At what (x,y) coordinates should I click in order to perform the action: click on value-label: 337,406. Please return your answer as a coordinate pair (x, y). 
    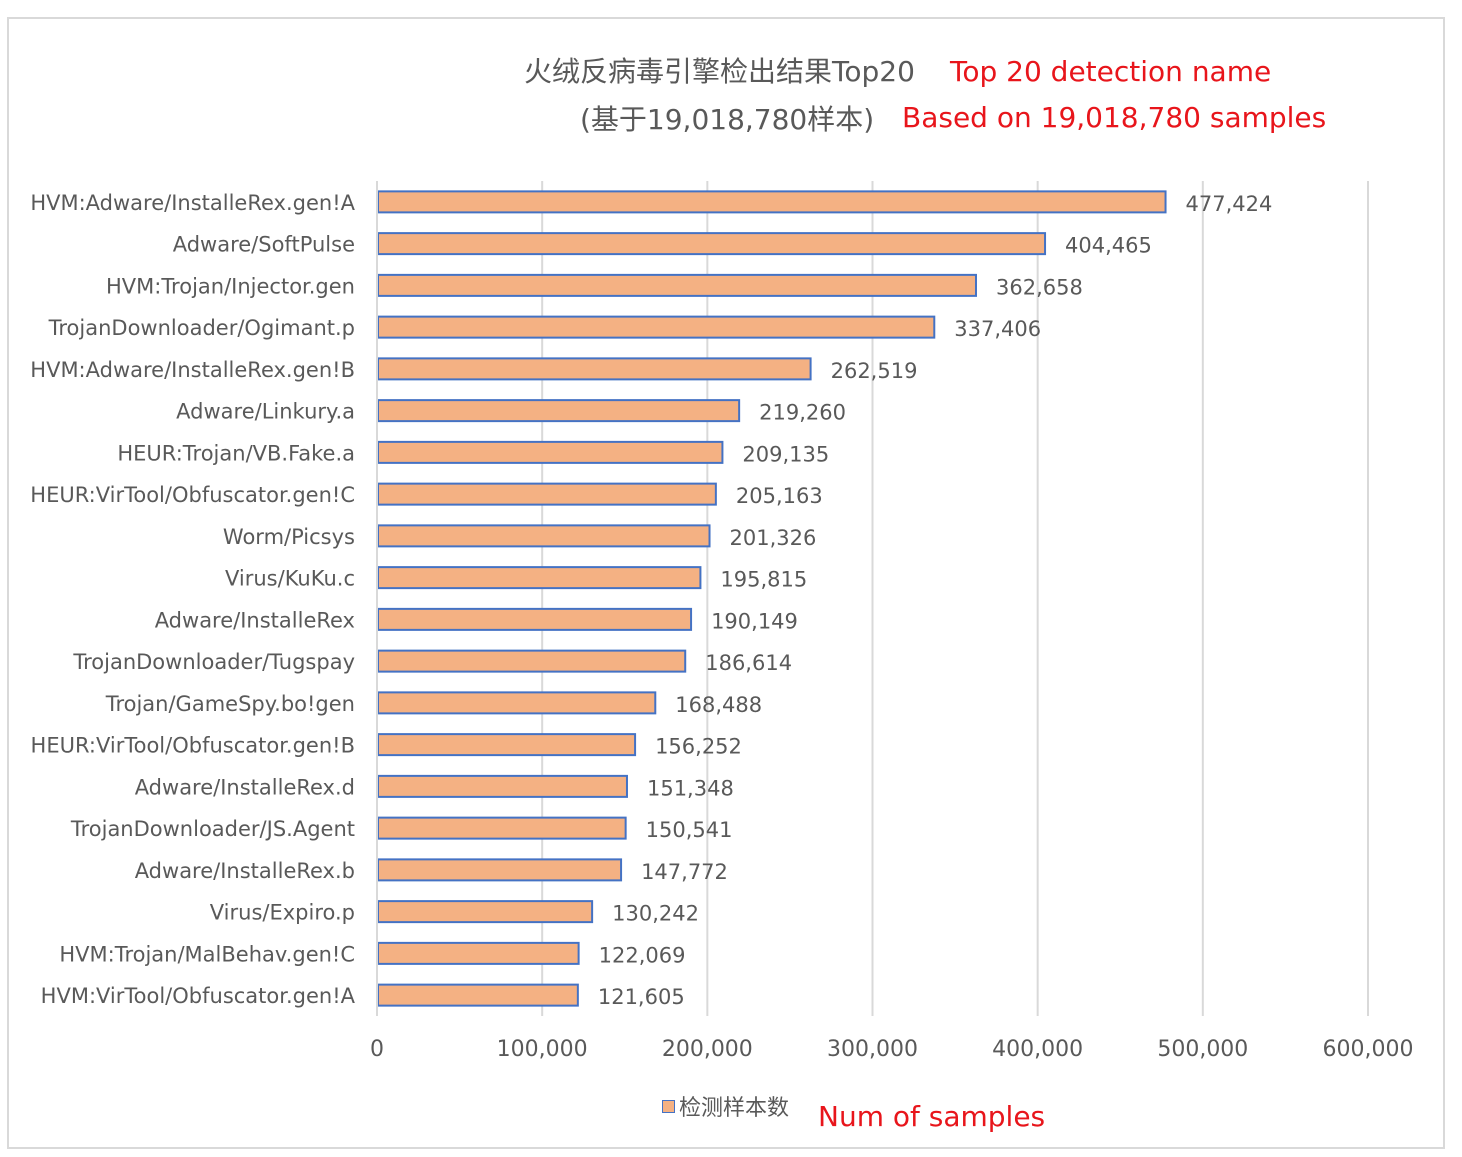
    Looking at the image, I should click on (997, 329).